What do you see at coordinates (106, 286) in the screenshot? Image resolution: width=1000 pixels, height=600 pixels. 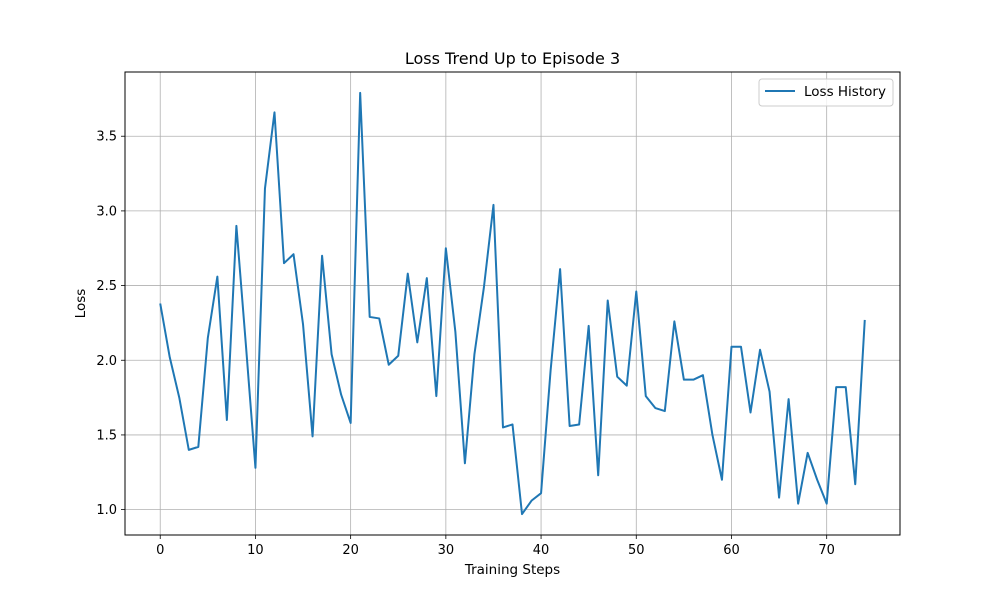 I see `y-tick-label: 2.5` at bounding box center [106, 286].